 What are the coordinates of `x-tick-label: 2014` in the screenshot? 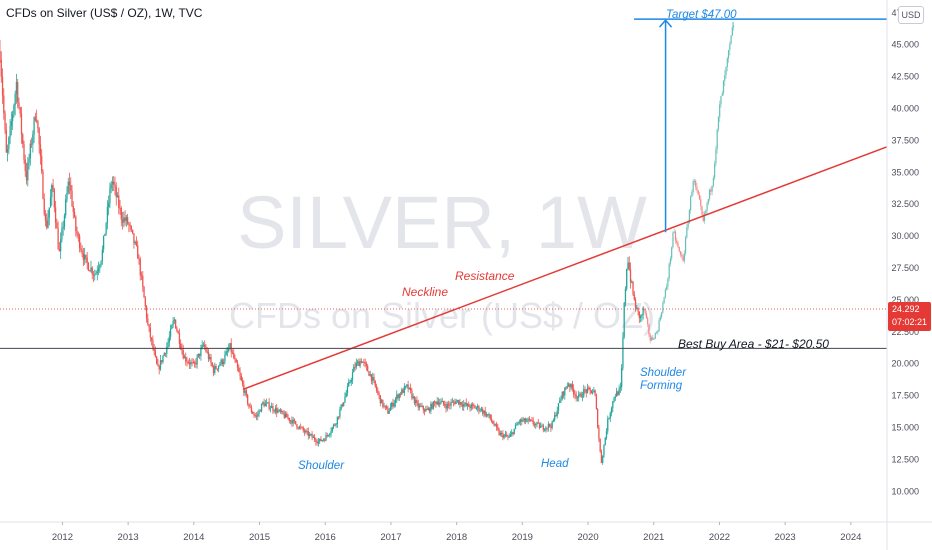 It's located at (193, 537).